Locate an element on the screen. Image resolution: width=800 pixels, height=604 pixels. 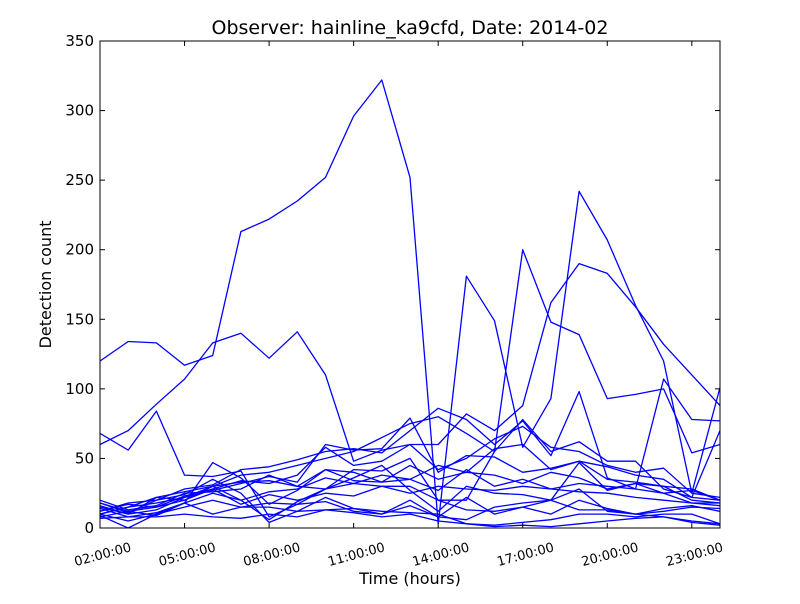
y-tick-label: 200 is located at coordinates (79, 250).